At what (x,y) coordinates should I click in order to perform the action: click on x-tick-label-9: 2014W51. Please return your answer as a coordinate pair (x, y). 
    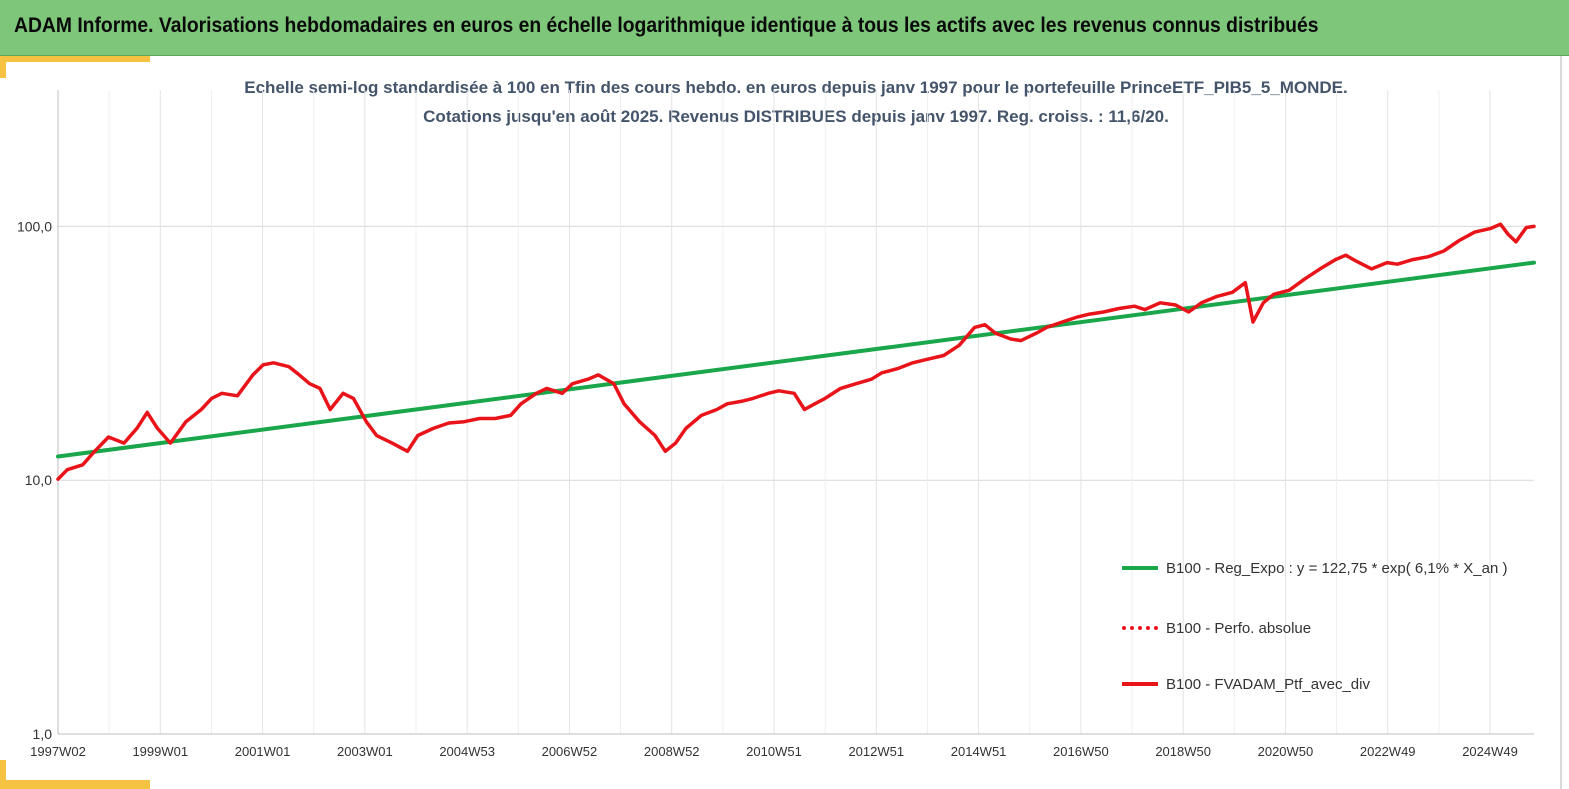
    Looking at the image, I should click on (979, 751).